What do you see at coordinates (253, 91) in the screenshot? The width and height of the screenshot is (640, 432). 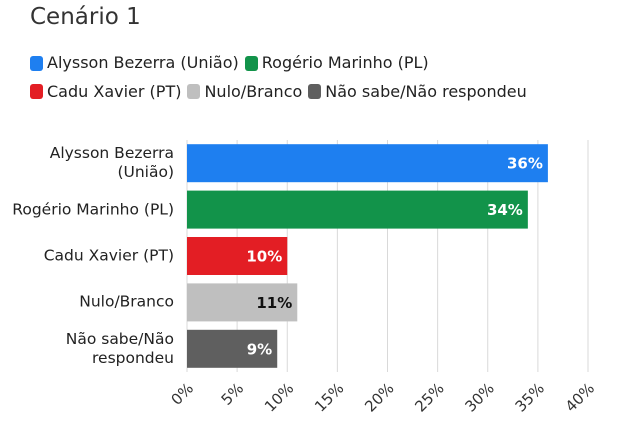 I see `legend-label: Nulo/Branco` at bounding box center [253, 91].